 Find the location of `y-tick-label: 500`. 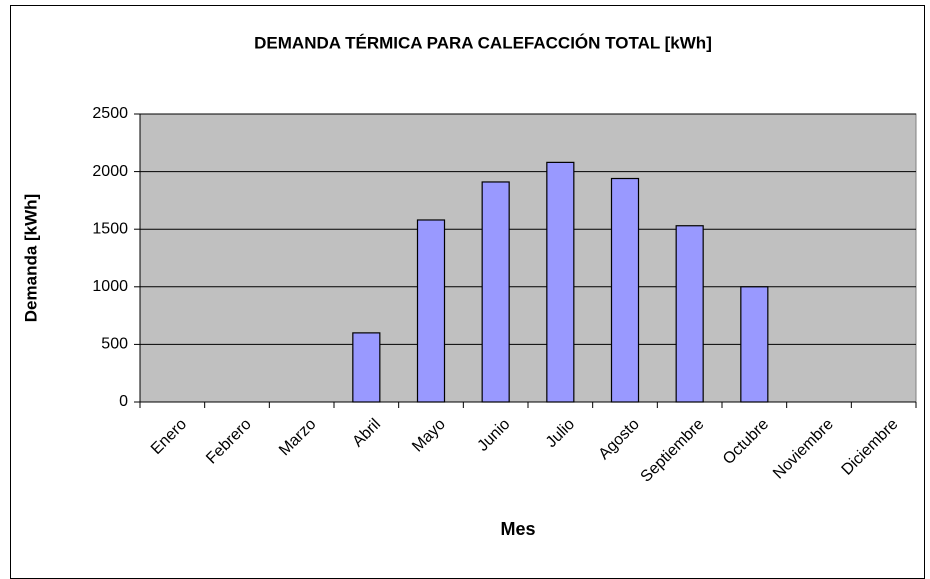

y-tick-label: 500 is located at coordinates (114, 344).